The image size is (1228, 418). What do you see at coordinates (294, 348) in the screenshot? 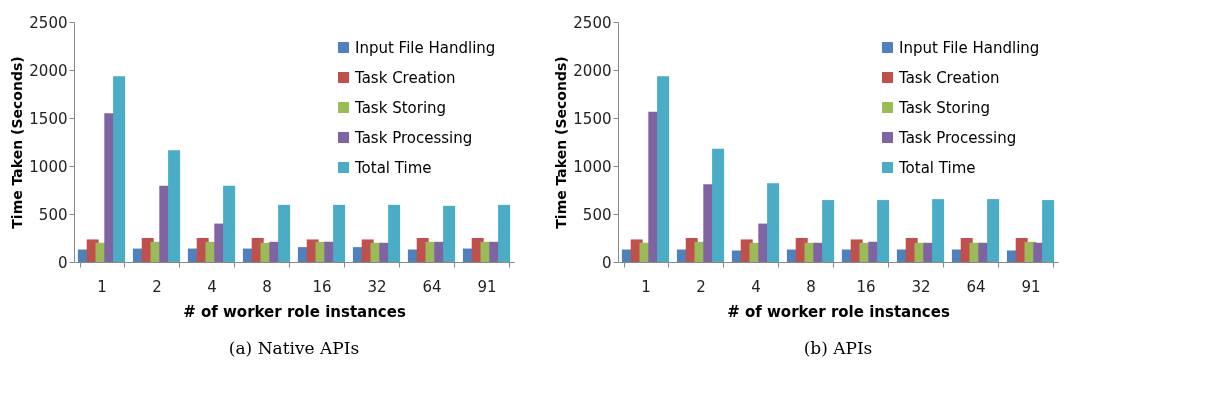
I see `text: (a) Native APIs` at bounding box center [294, 348].